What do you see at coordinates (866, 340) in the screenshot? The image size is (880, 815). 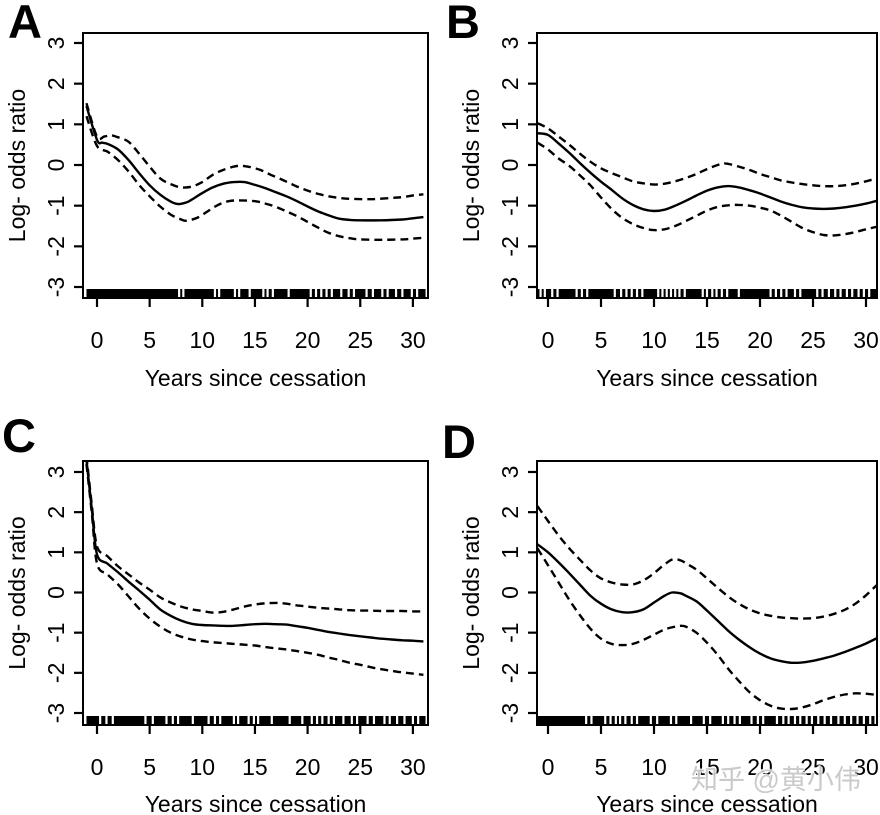 I see `x-tick-label: 30` at bounding box center [866, 340].